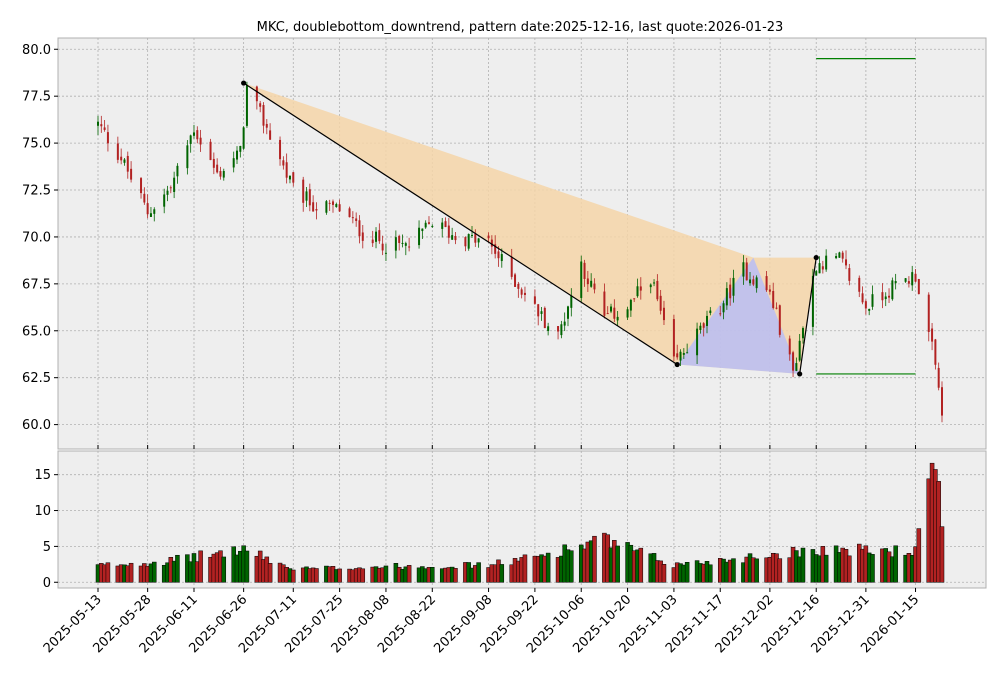  I want to click on volume-tick-label: 10, so click(42, 511).